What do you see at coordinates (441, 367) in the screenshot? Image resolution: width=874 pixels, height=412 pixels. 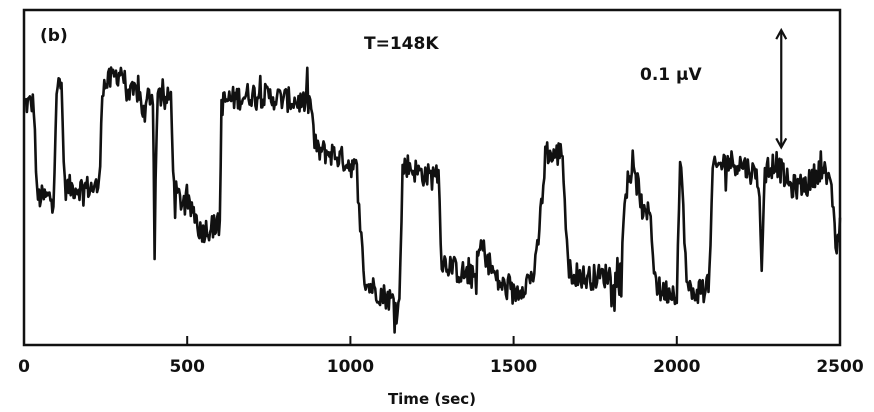 I see `x-axis-tick-labels: 0 500 1000 1500 2000 2500` at bounding box center [441, 367].